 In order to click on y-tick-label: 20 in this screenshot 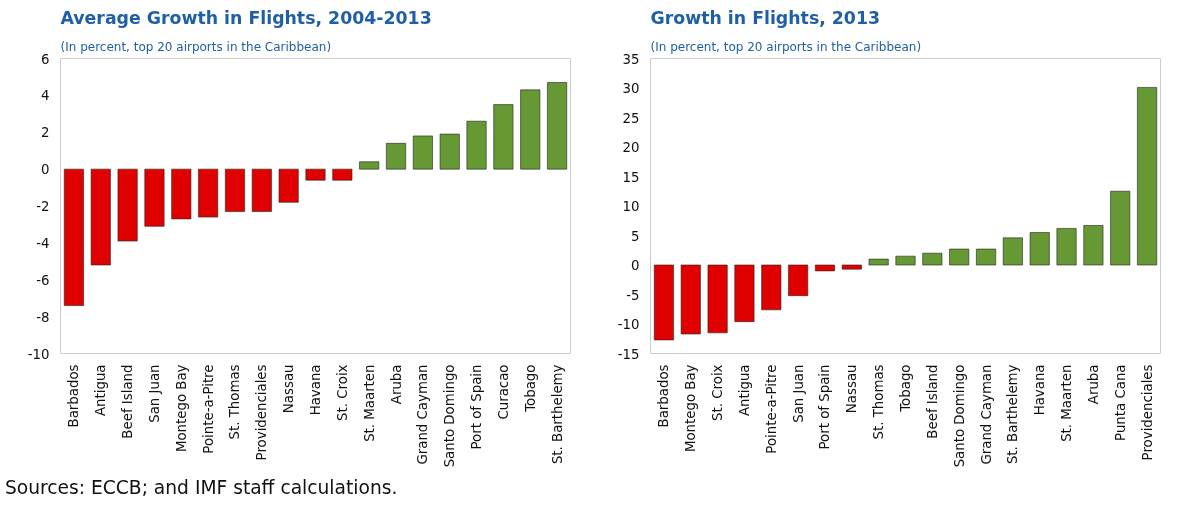, I will do `click(631, 147)`.